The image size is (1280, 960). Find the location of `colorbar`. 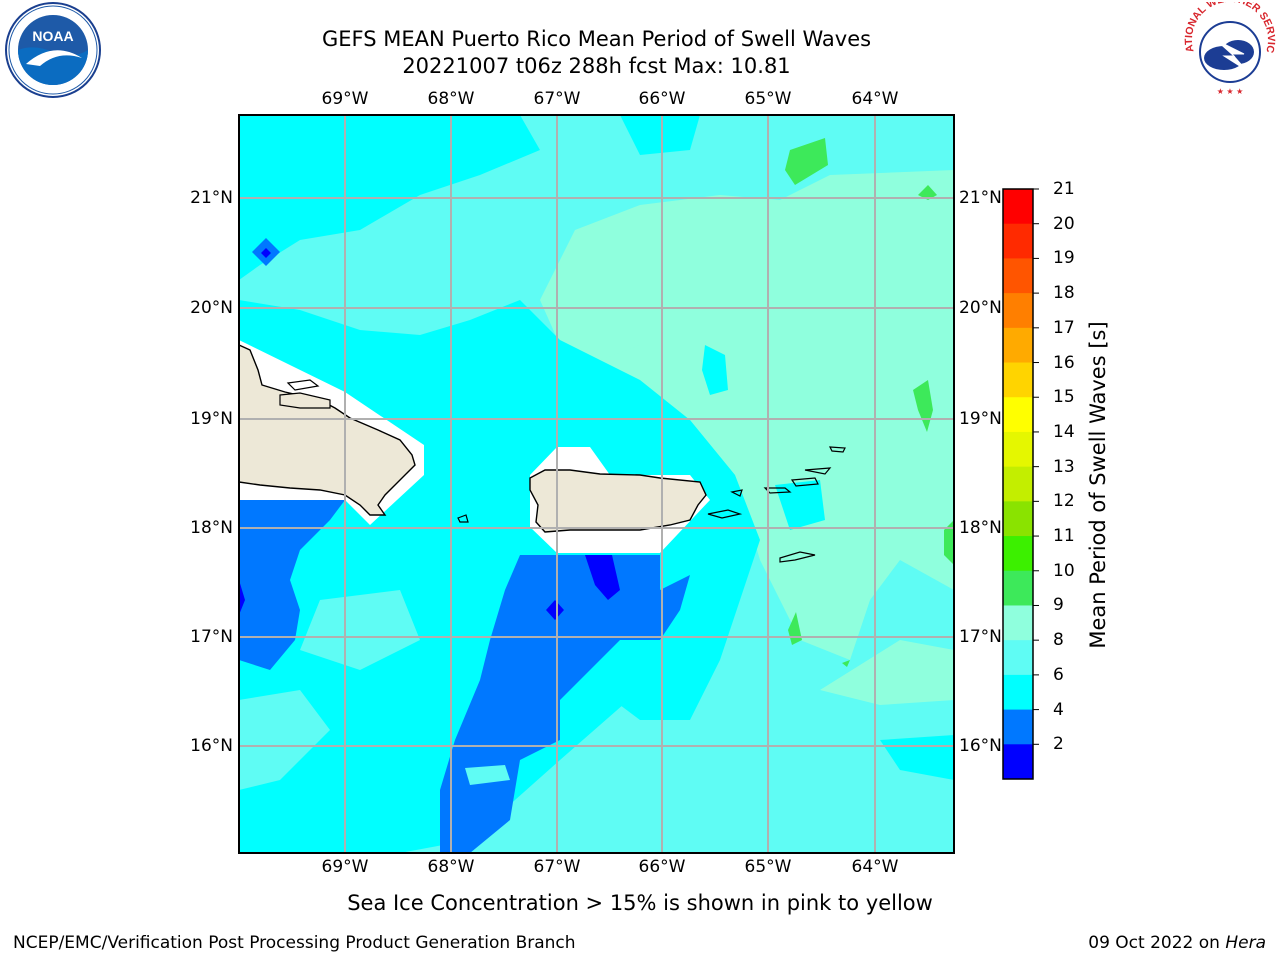

colorbar is located at coordinates (1021, 484).